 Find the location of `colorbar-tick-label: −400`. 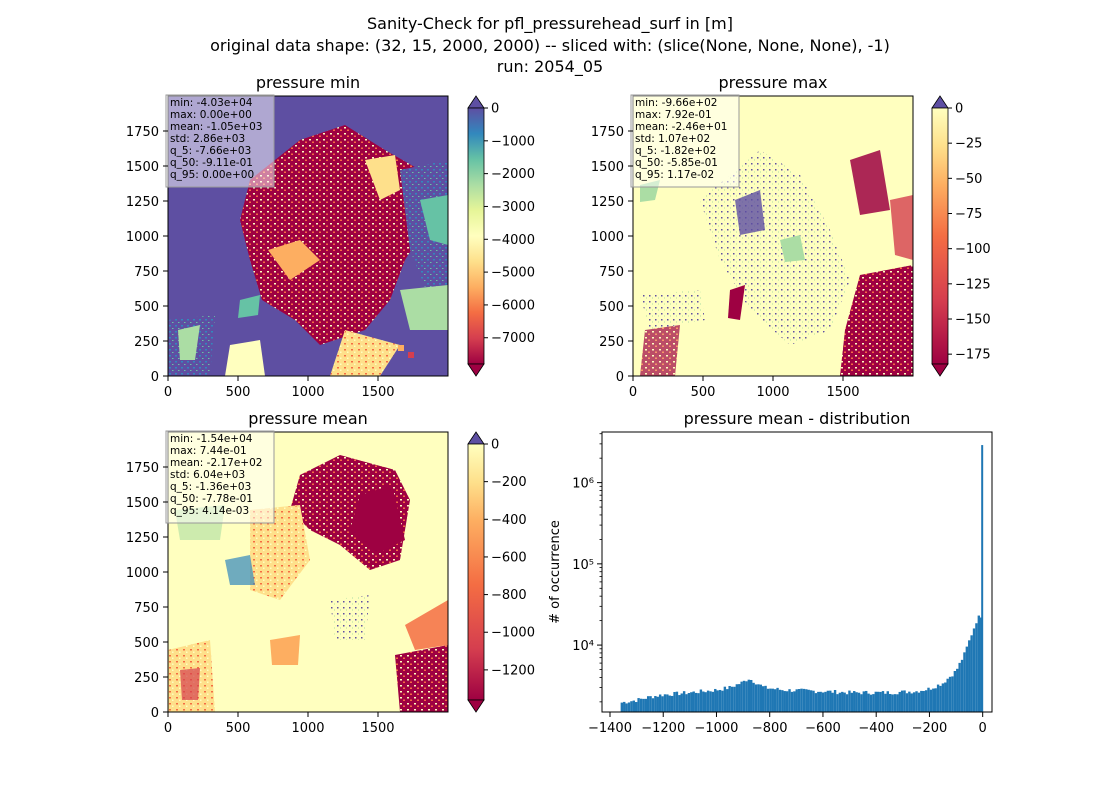

colorbar-tick-label: −400 is located at coordinates (509, 520).